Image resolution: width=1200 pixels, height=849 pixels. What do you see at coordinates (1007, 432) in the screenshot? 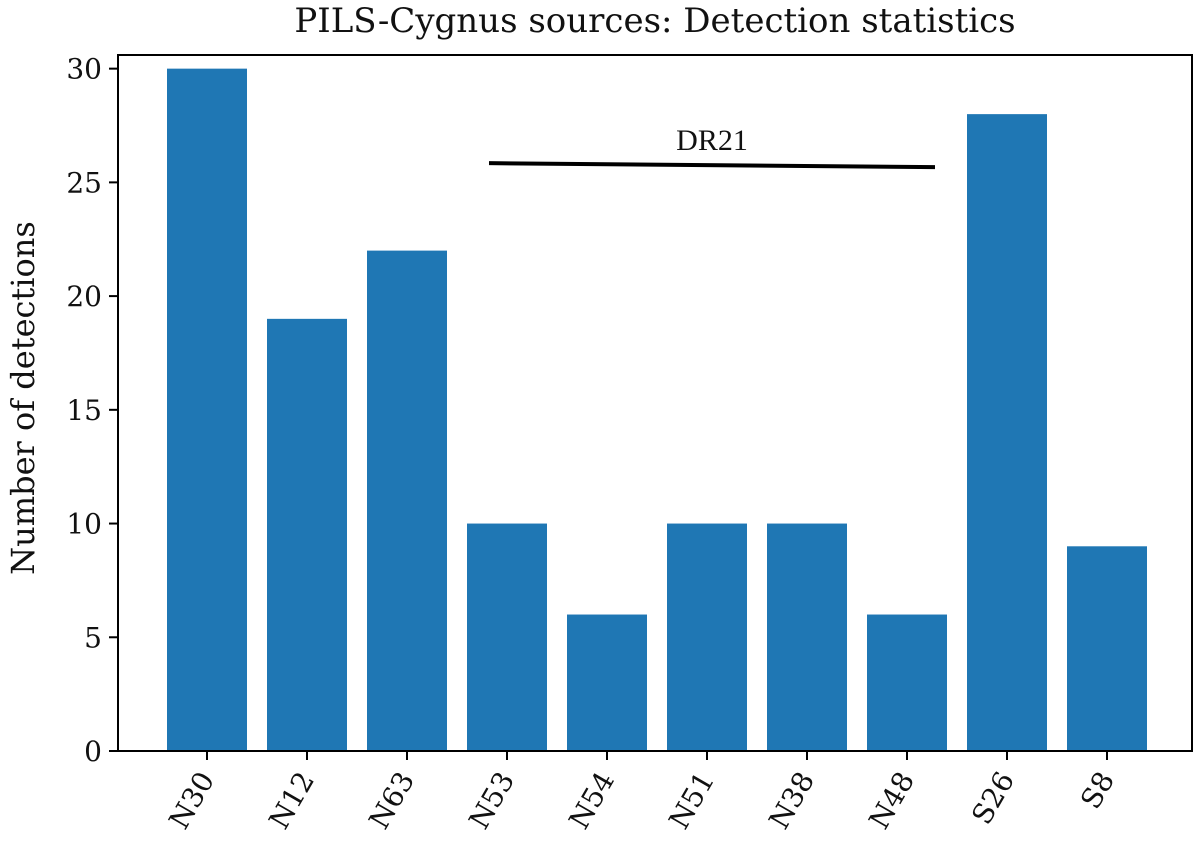
I see `bar-s26` at bounding box center [1007, 432].